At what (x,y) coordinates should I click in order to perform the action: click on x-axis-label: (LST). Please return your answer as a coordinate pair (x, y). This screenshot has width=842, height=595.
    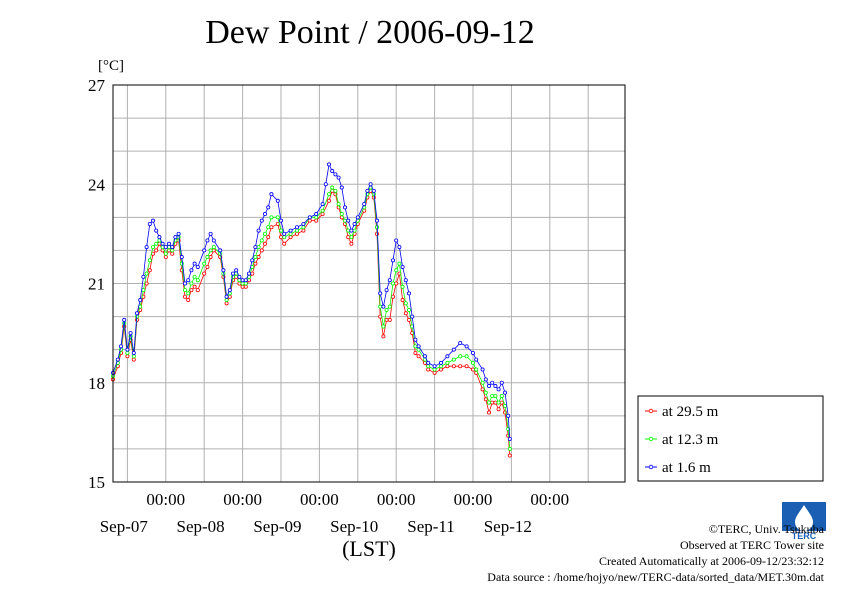
    Looking at the image, I should click on (369, 548).